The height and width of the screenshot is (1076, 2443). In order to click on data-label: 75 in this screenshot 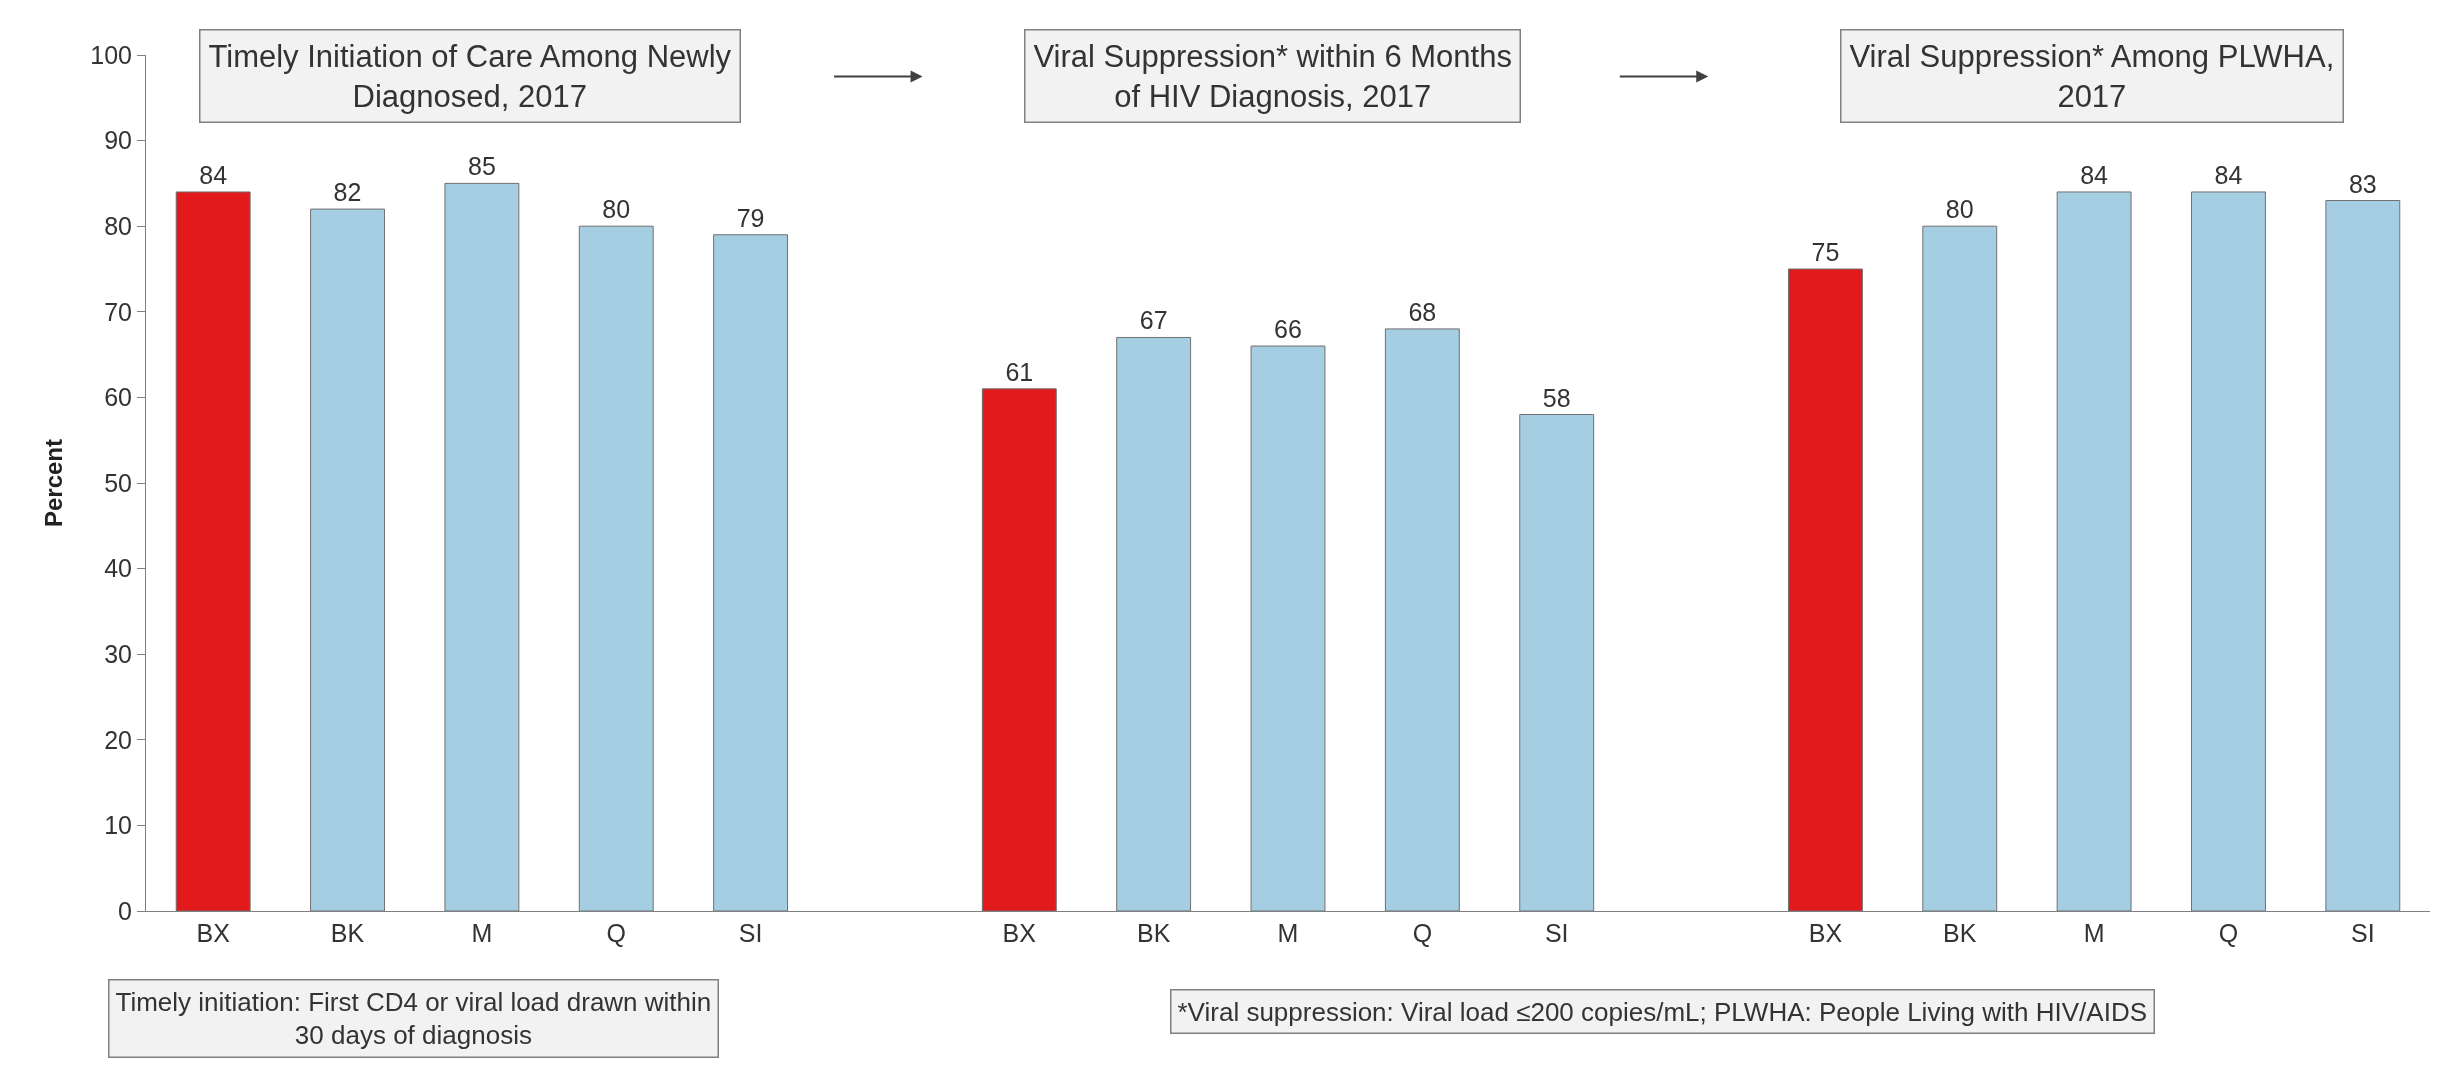, I will do `click(1825, 252)`.